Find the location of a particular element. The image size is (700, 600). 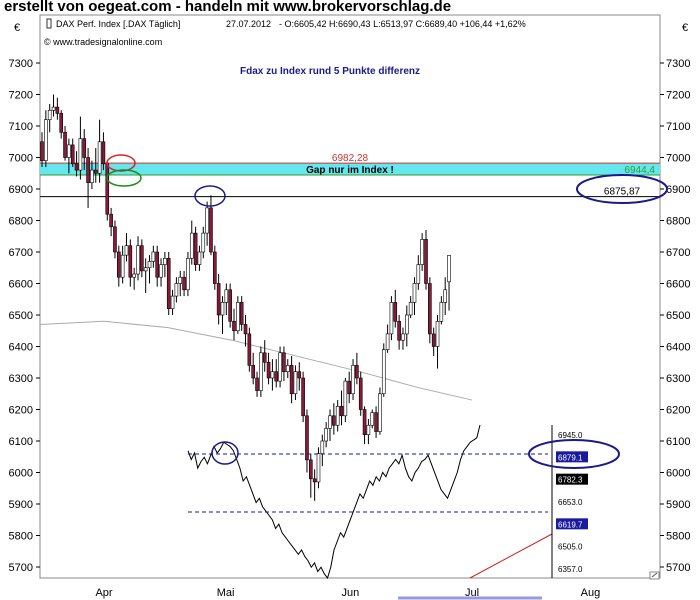

level-lines: 6982,28 6944,4 6875,87 is located at coordinates (350, 175).